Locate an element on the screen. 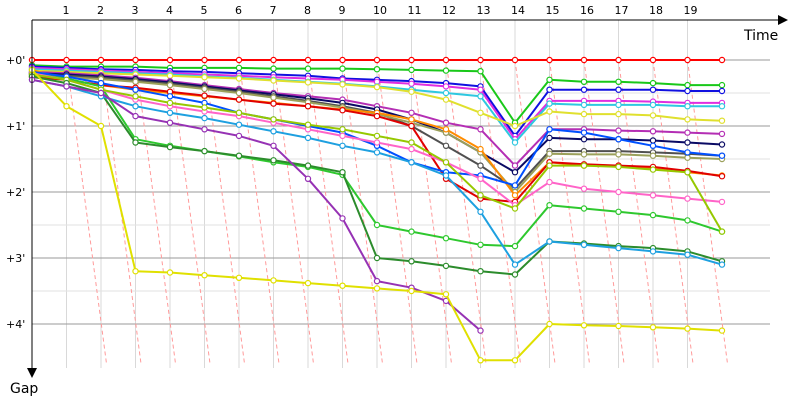 The image size is (800, 400). x-tick-label: 8 is located at coordinates (307, 10).